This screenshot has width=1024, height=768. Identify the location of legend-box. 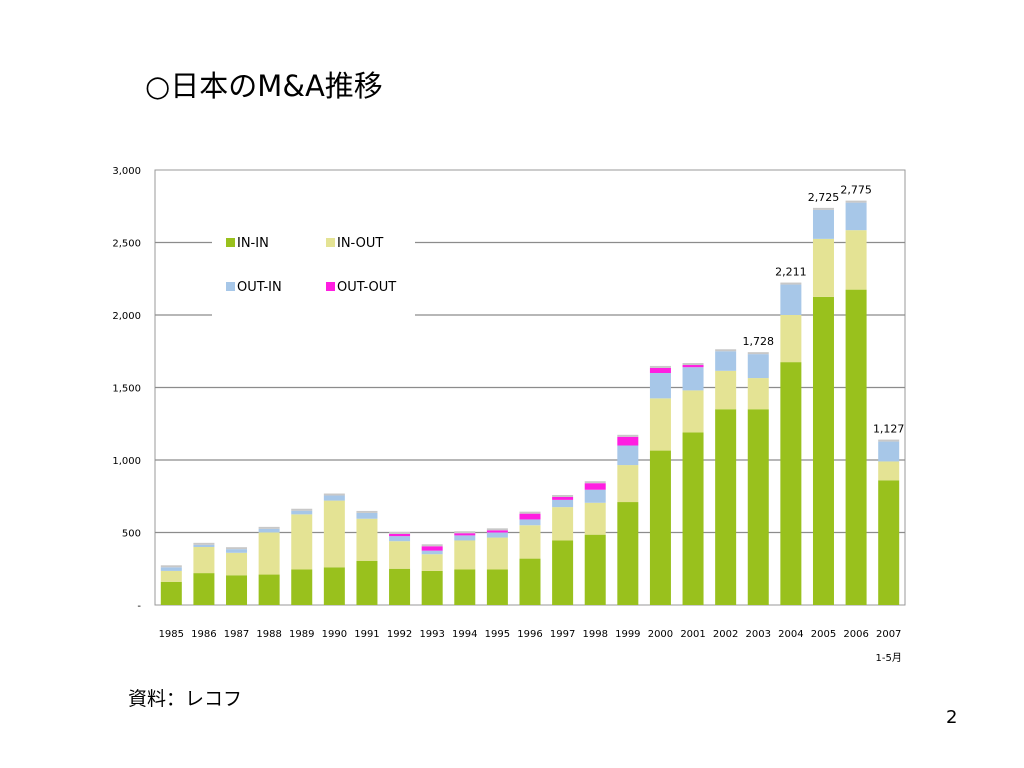
(313, 272).